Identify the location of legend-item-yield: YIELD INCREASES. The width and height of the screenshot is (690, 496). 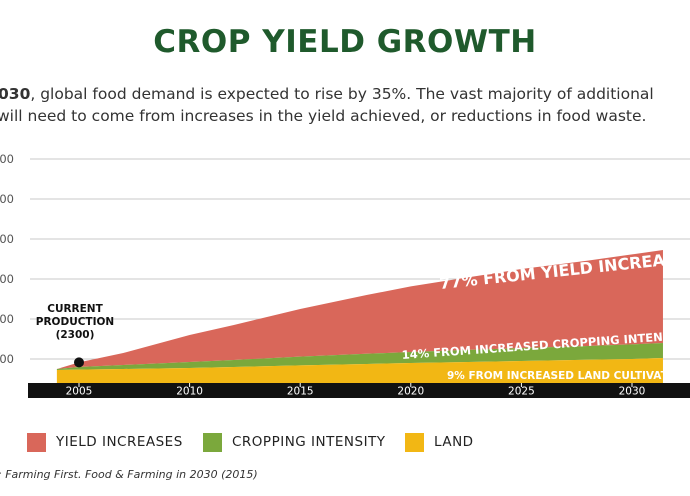
(105, 442).